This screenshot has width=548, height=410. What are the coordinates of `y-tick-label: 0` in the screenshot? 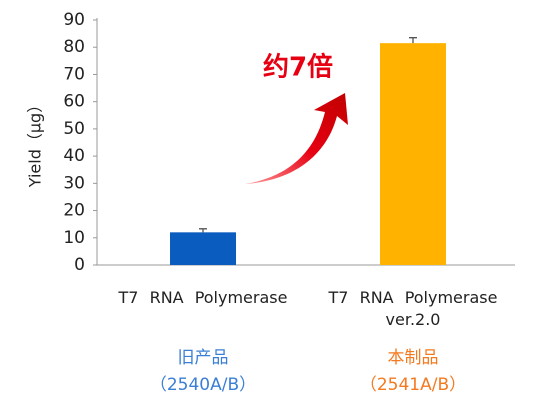 It's located at (79, 265).